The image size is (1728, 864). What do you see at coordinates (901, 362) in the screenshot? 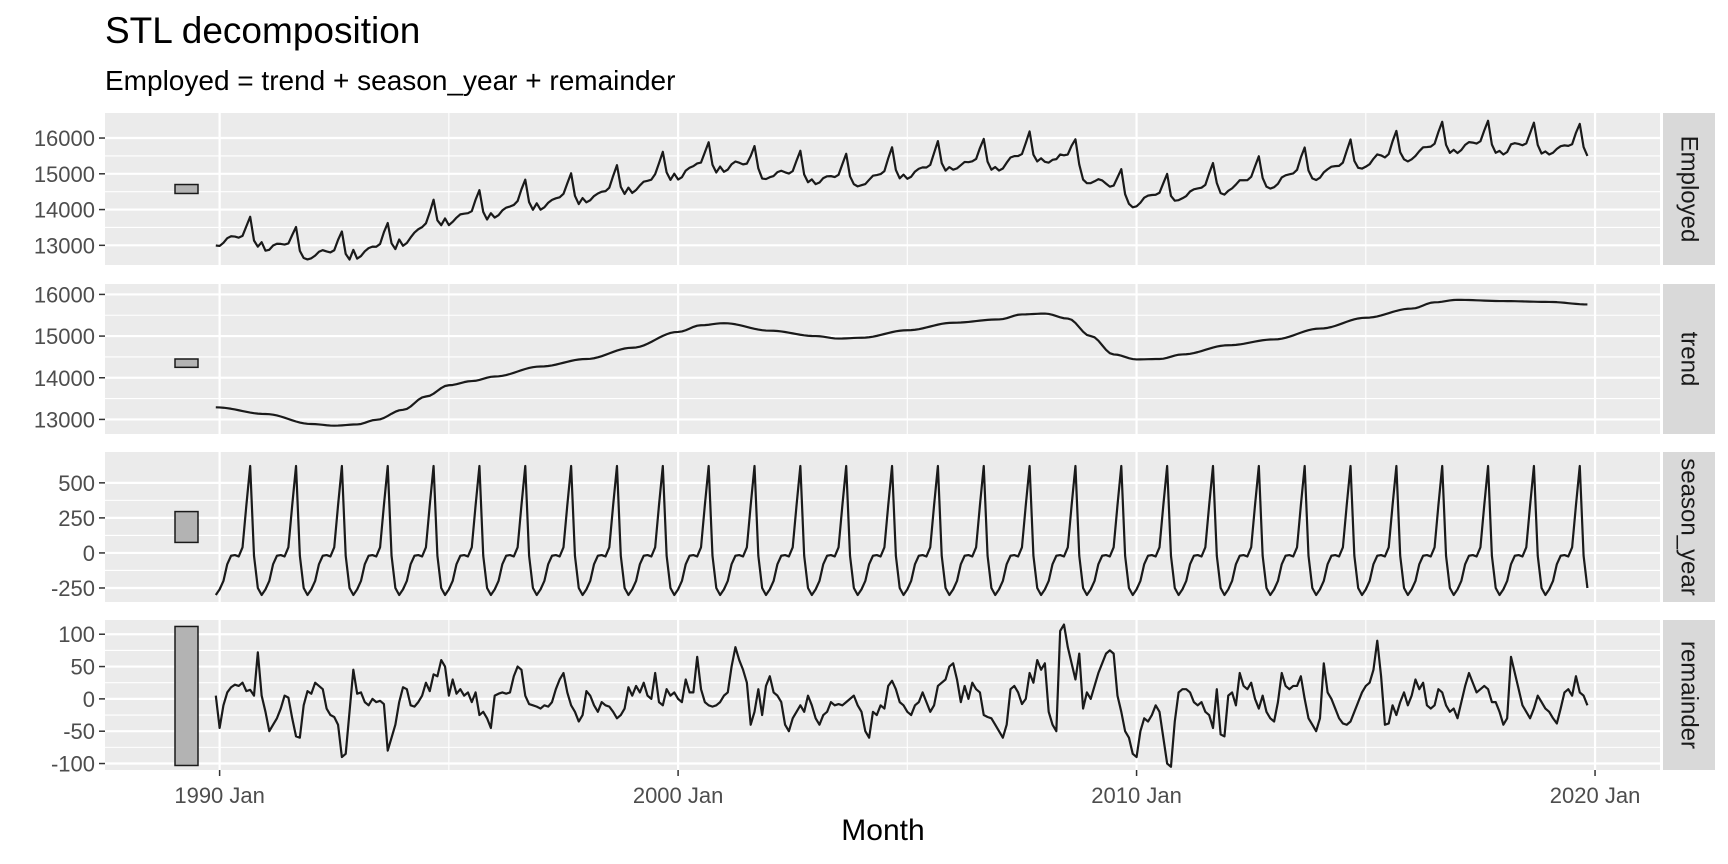
I see `series-line-trend` at bounding box center [901, 362].